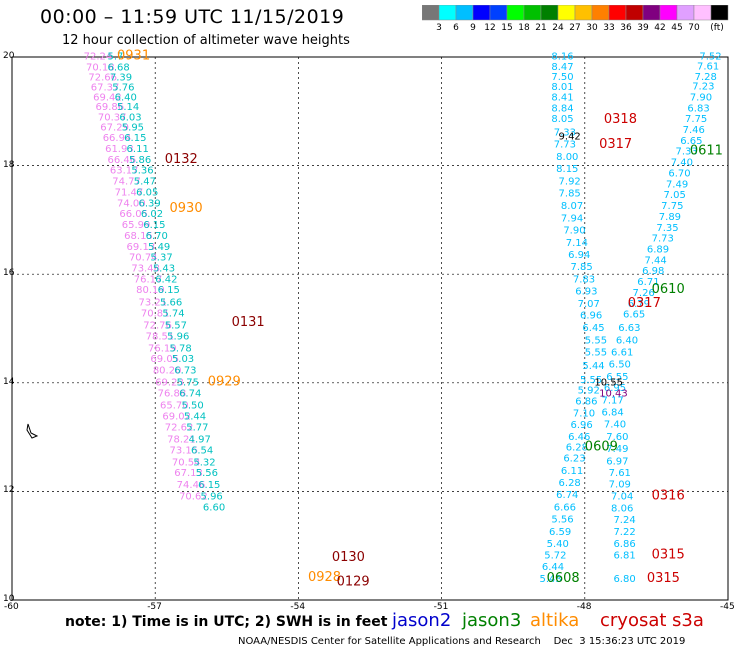 Image resolution: width=740 pixels, height=650 pixels. What do you see at coordinates (324, 577) in the screenshot?
I see `pass-time-label: 0928` at bounding box center [324, 577].